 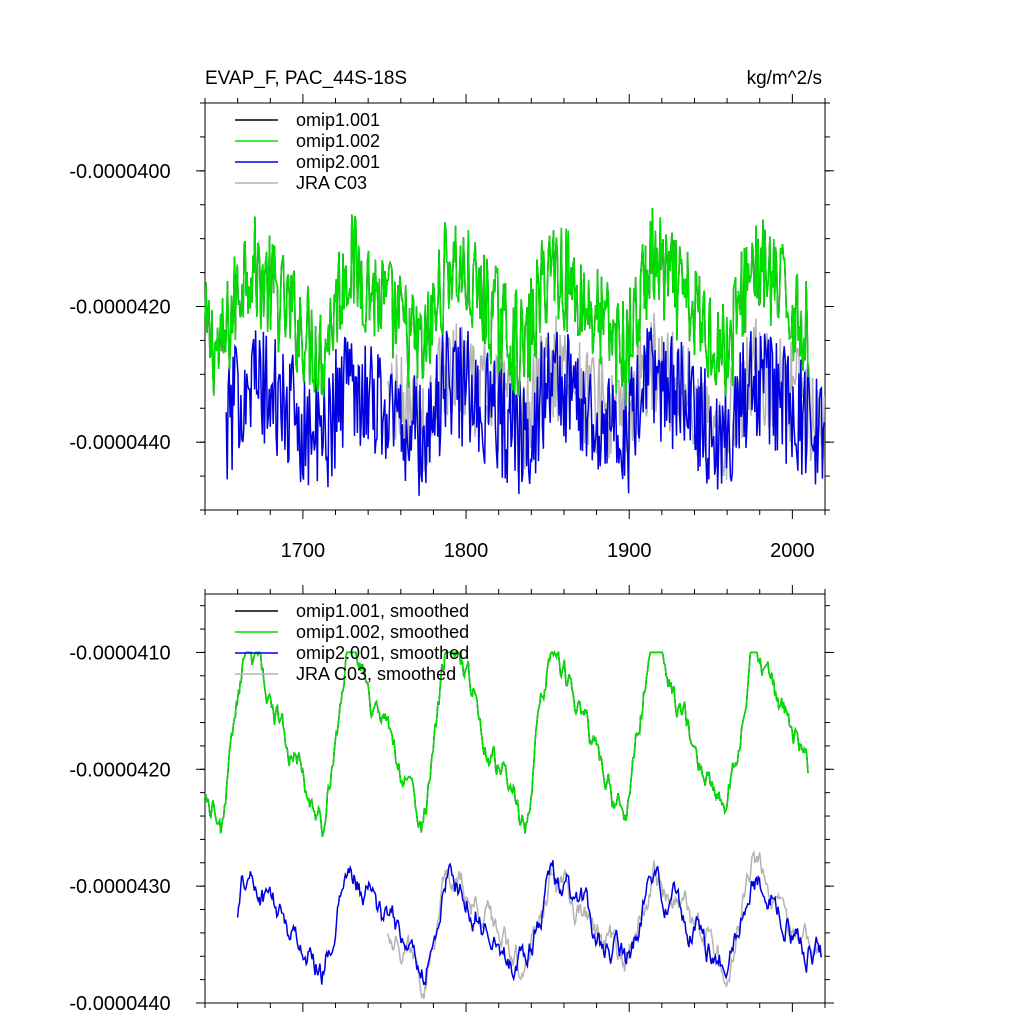 What do you see at coordinates (548, 551) in the screenshot?
I see `x-tick-labels-raw: 1700 1800 1900 2000` at bounding box center [548, 551].